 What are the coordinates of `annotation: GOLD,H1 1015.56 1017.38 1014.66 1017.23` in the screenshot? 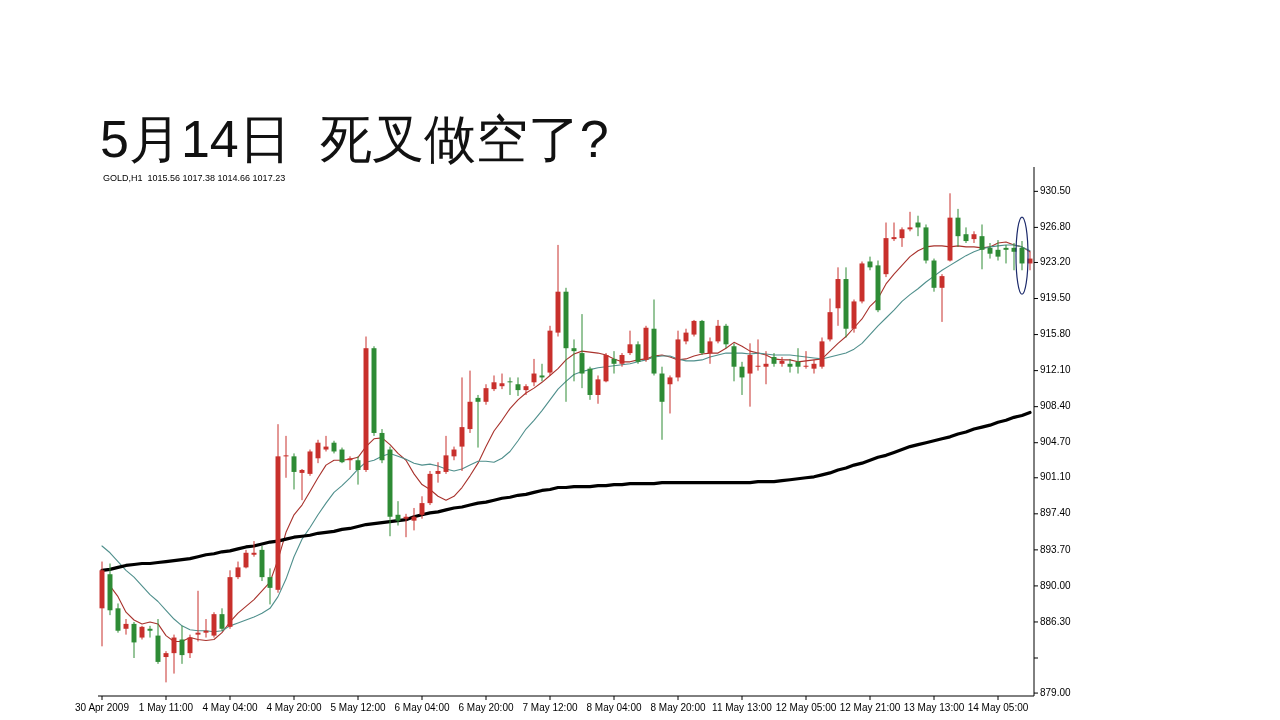 It's located at (194, 178).